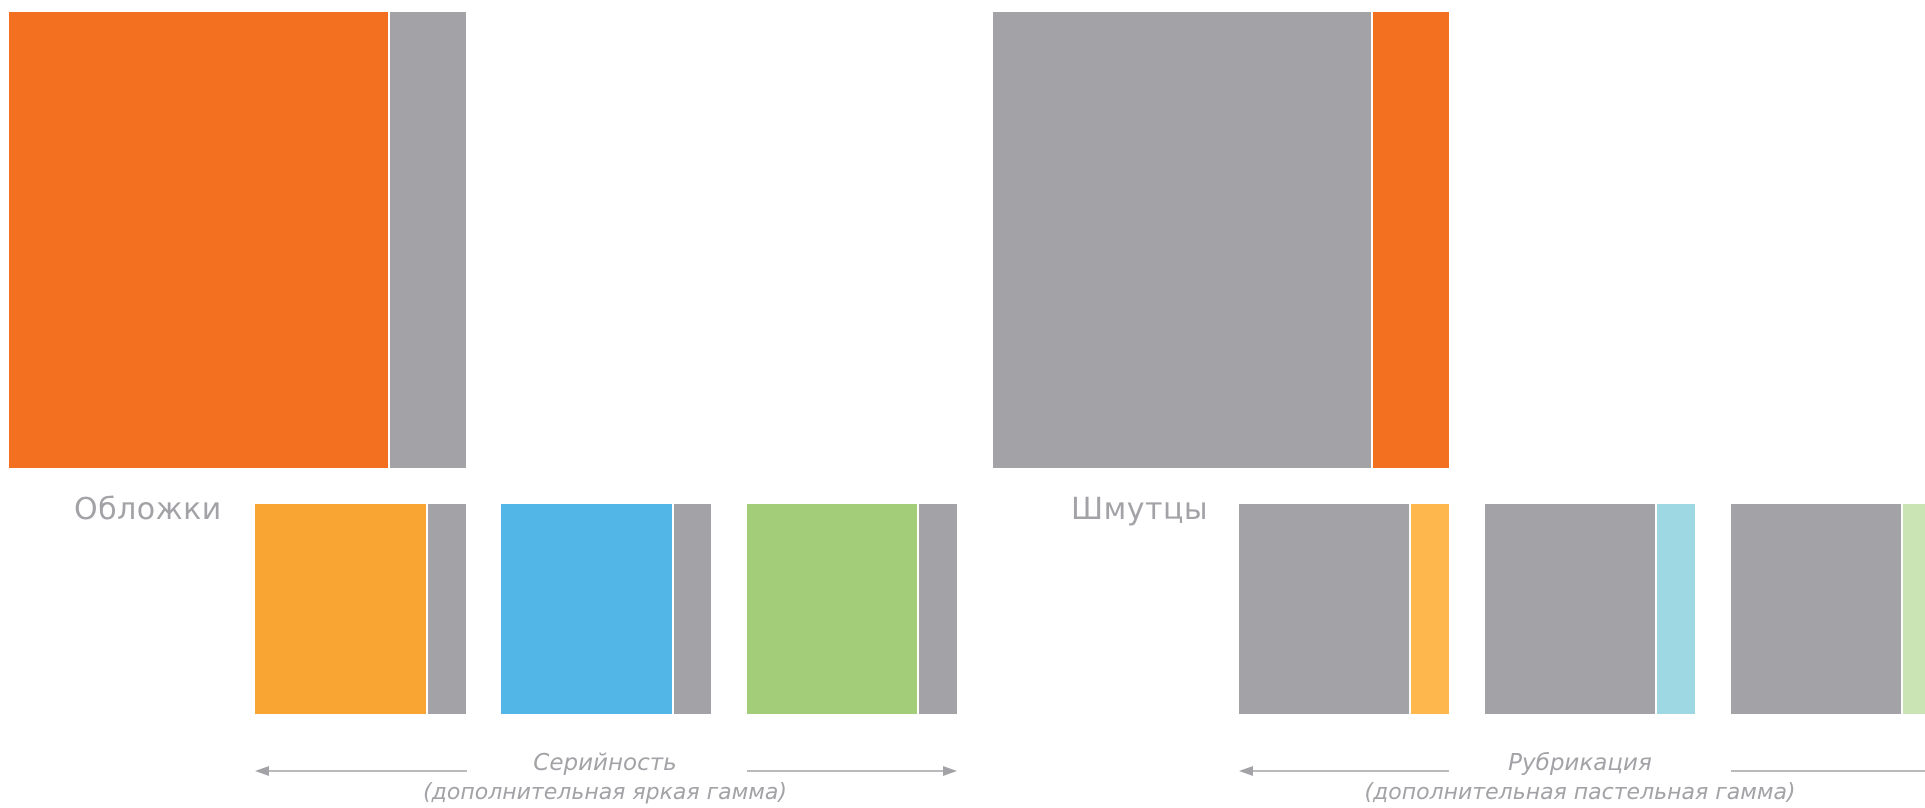  I want to click on divider-rubric-green-stripe, so click(1914, 609).